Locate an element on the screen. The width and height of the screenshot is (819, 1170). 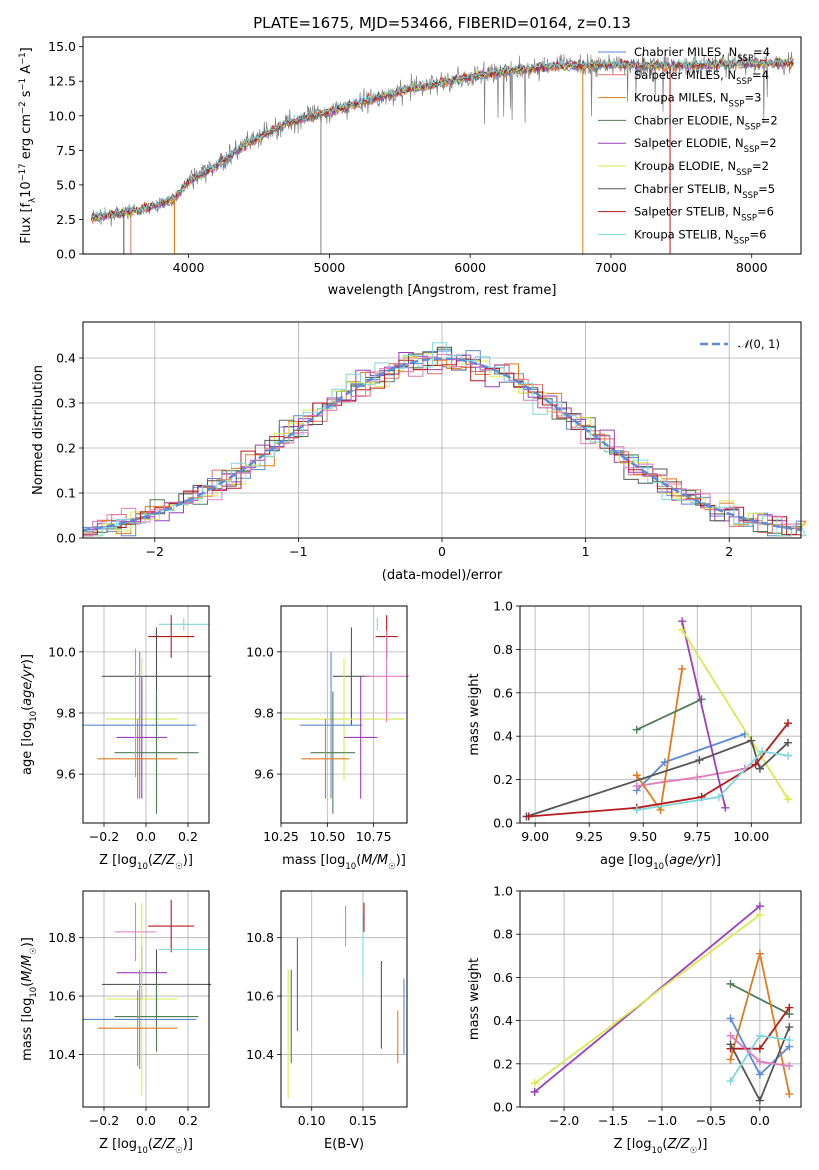
x-tick-label: 10.75 is located at coordinates (374, 836).